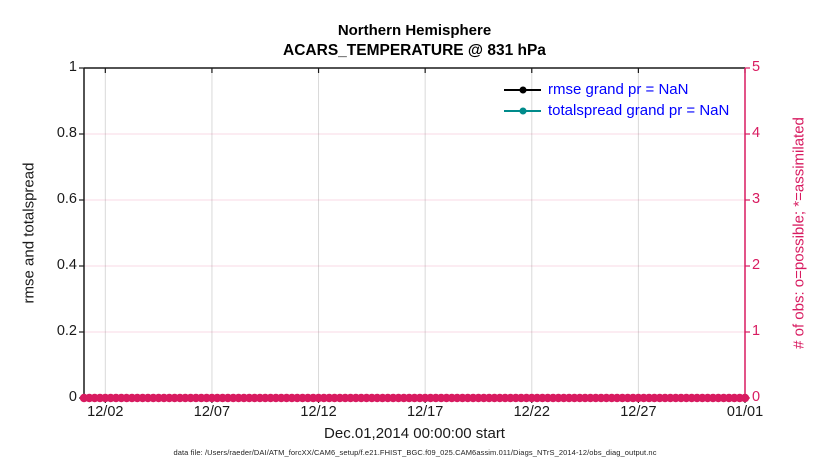 The image size is (830, 470). Describe the element at coordinates (639, 110) in the screenshot. I see `legend-label-totalspread: totalspread grand pr = NaN` at that location.